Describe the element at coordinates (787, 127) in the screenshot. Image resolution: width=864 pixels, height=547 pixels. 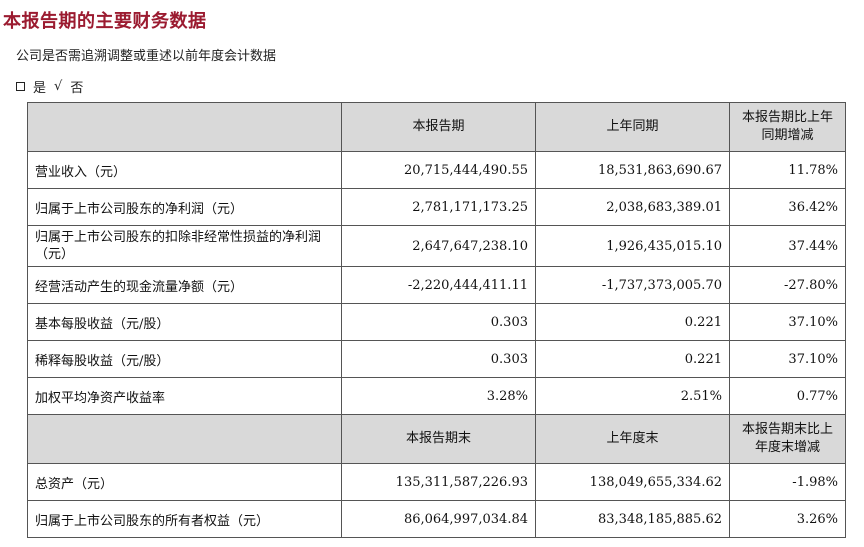
I see `header-period-change: 本报告期比上年同期增减` at that location.